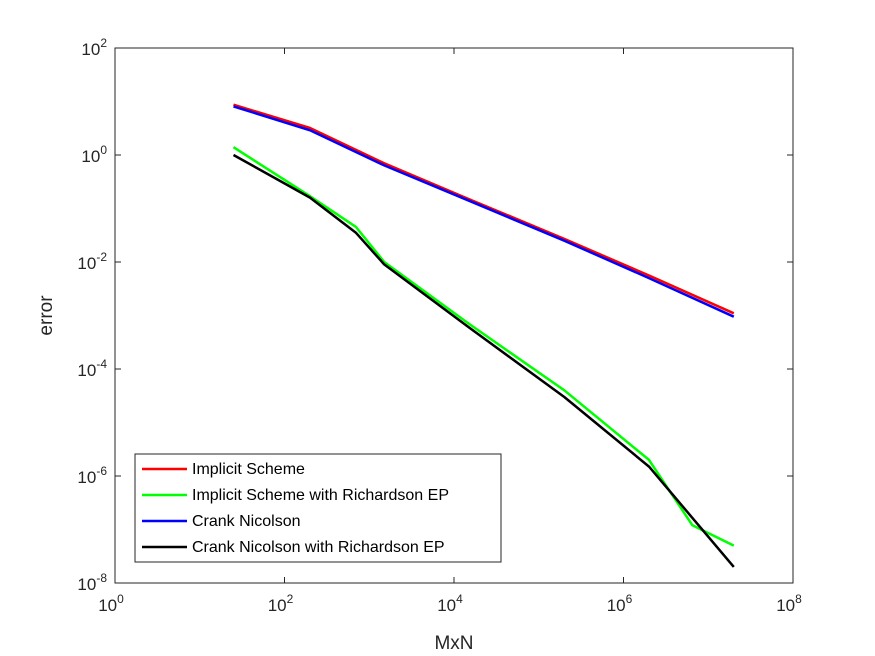  What do you see at coordinates (450, 603) in the screenshot?
I see `x-tick-label: 10⁴` at bounding box center [450, 603].